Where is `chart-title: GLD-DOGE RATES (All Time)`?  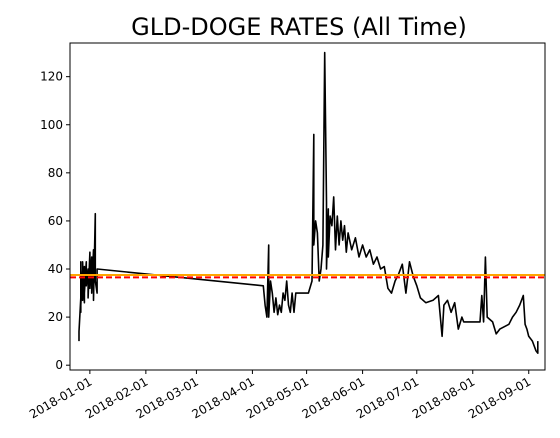 chart-title: GLD-DOGE RATES (All Time) is located at coordinates (299, 27).